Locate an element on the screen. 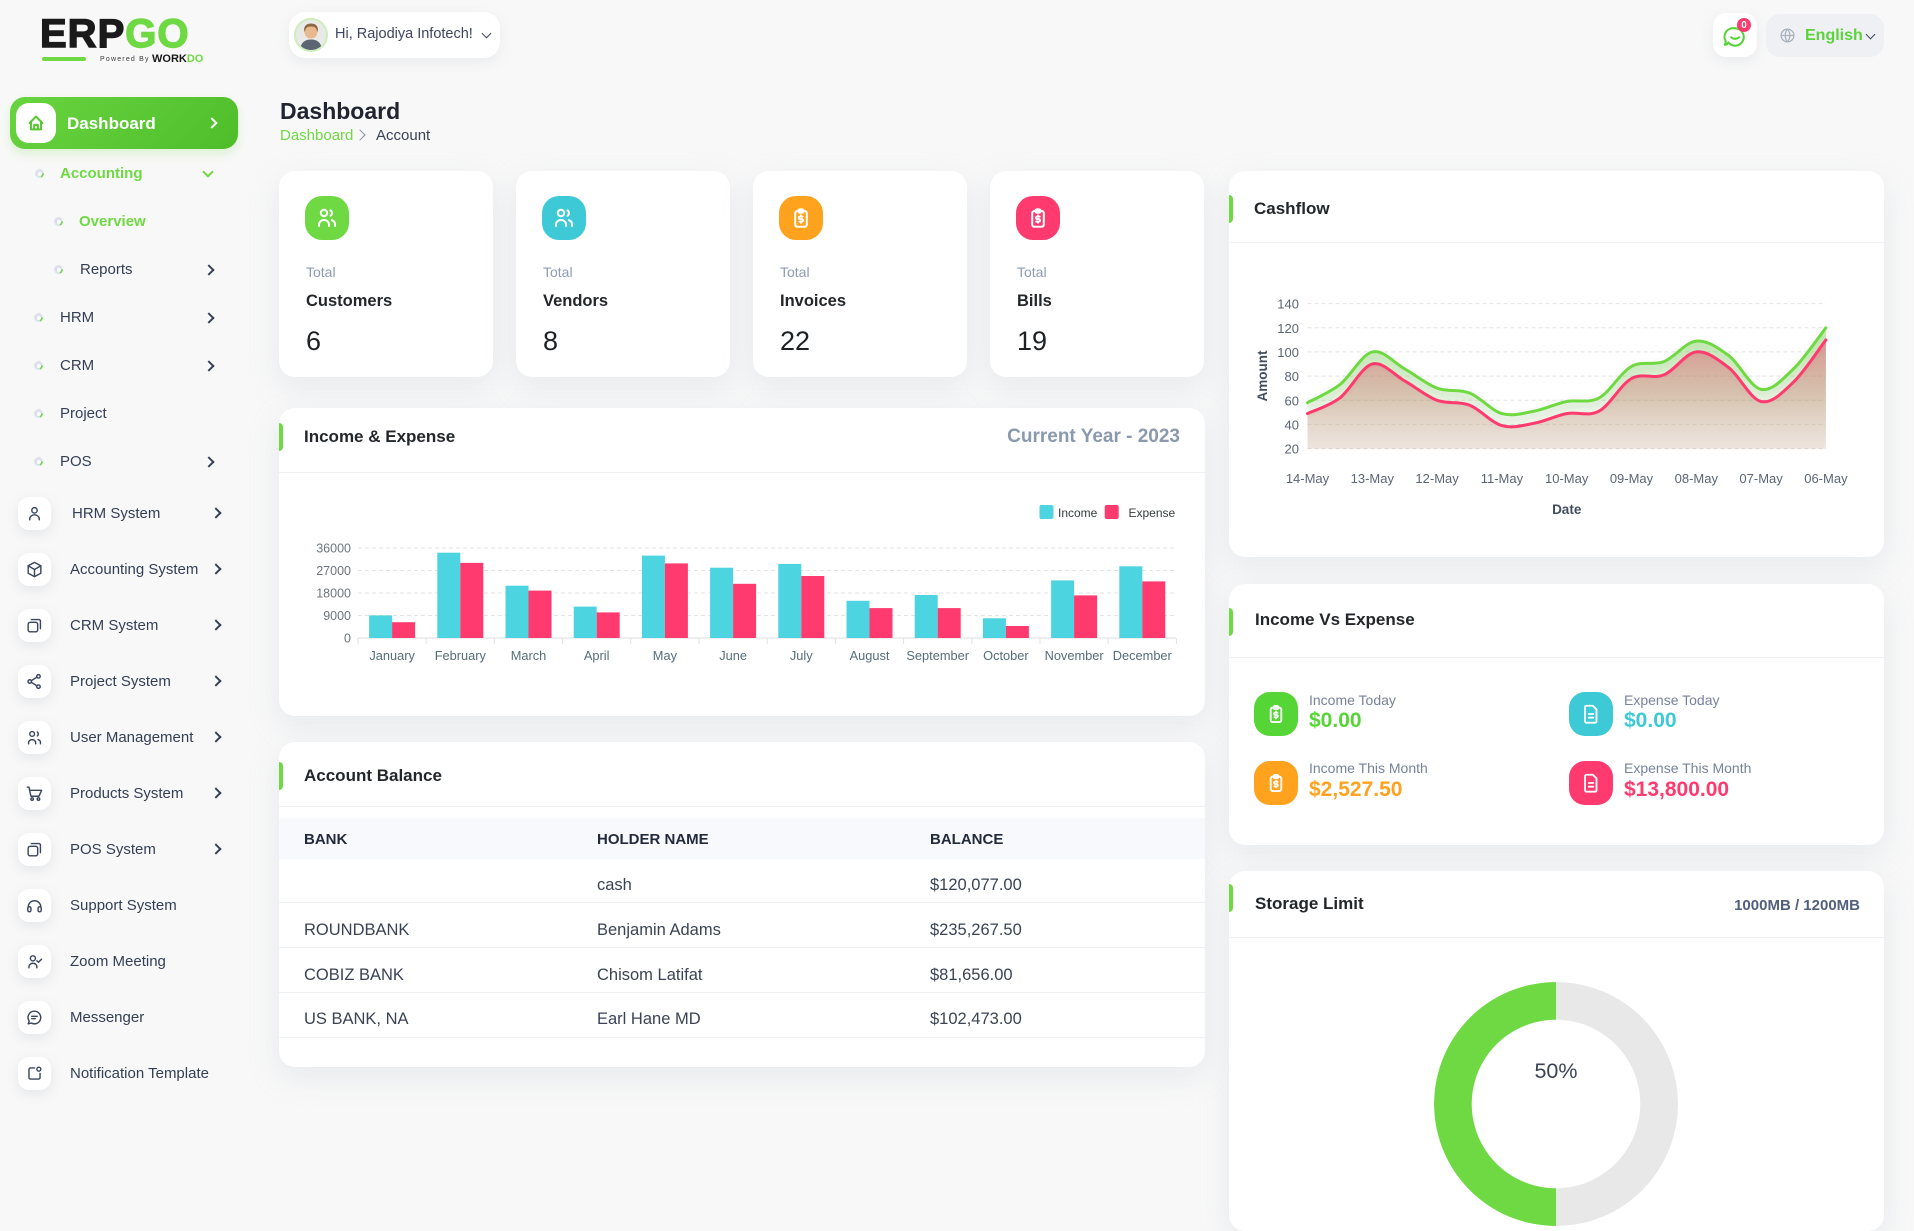  svg-text: 60 is located at coordinates (1292, 400).